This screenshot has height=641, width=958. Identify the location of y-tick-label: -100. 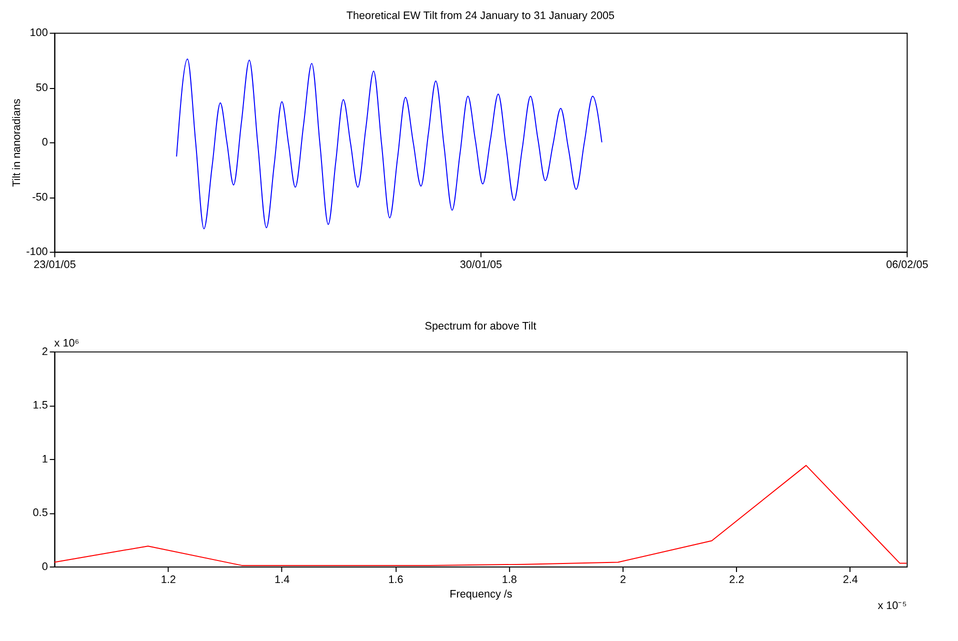
(37, 252).